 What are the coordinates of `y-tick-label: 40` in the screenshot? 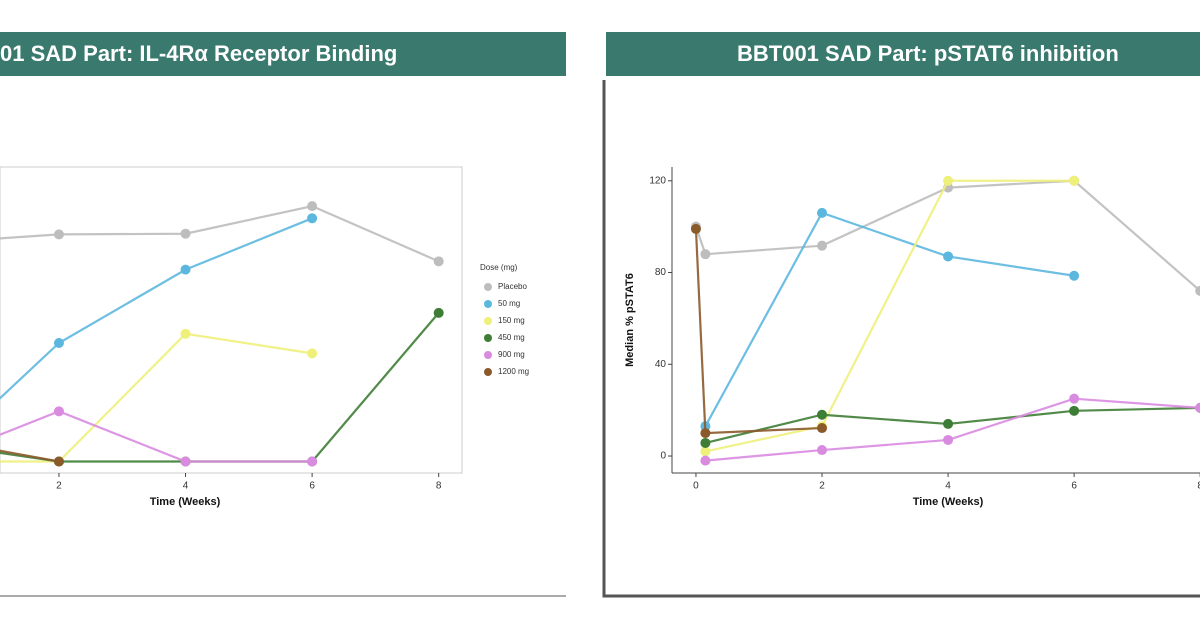 It's located at (661, 364).